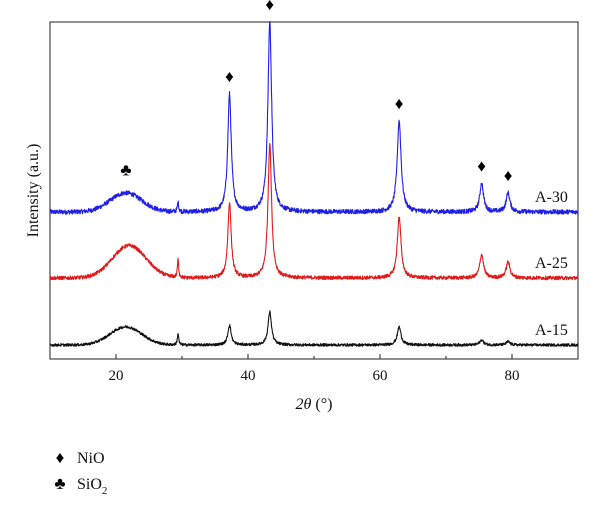 This screenshot has height=519, width=600. I want to click on x-axis-unit: (°), so click(323, 404).